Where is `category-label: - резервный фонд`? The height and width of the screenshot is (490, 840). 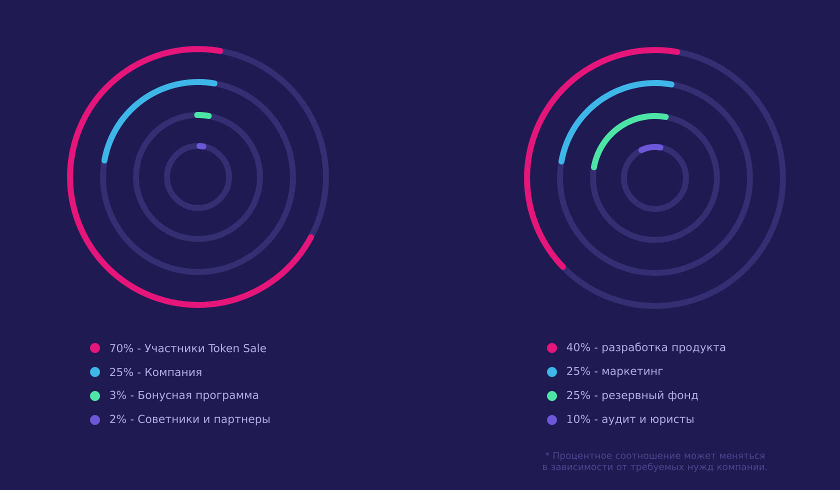
category-label: - резервный фонд is located at coordinates (646, 396).